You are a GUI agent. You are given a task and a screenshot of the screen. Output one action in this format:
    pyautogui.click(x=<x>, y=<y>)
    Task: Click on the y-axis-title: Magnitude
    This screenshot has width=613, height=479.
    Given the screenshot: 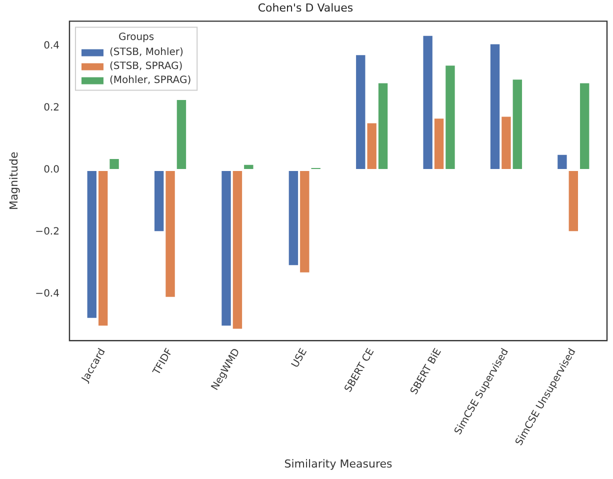 What is the action you would take?
    pyautogui.click(x=13, y=181)
    